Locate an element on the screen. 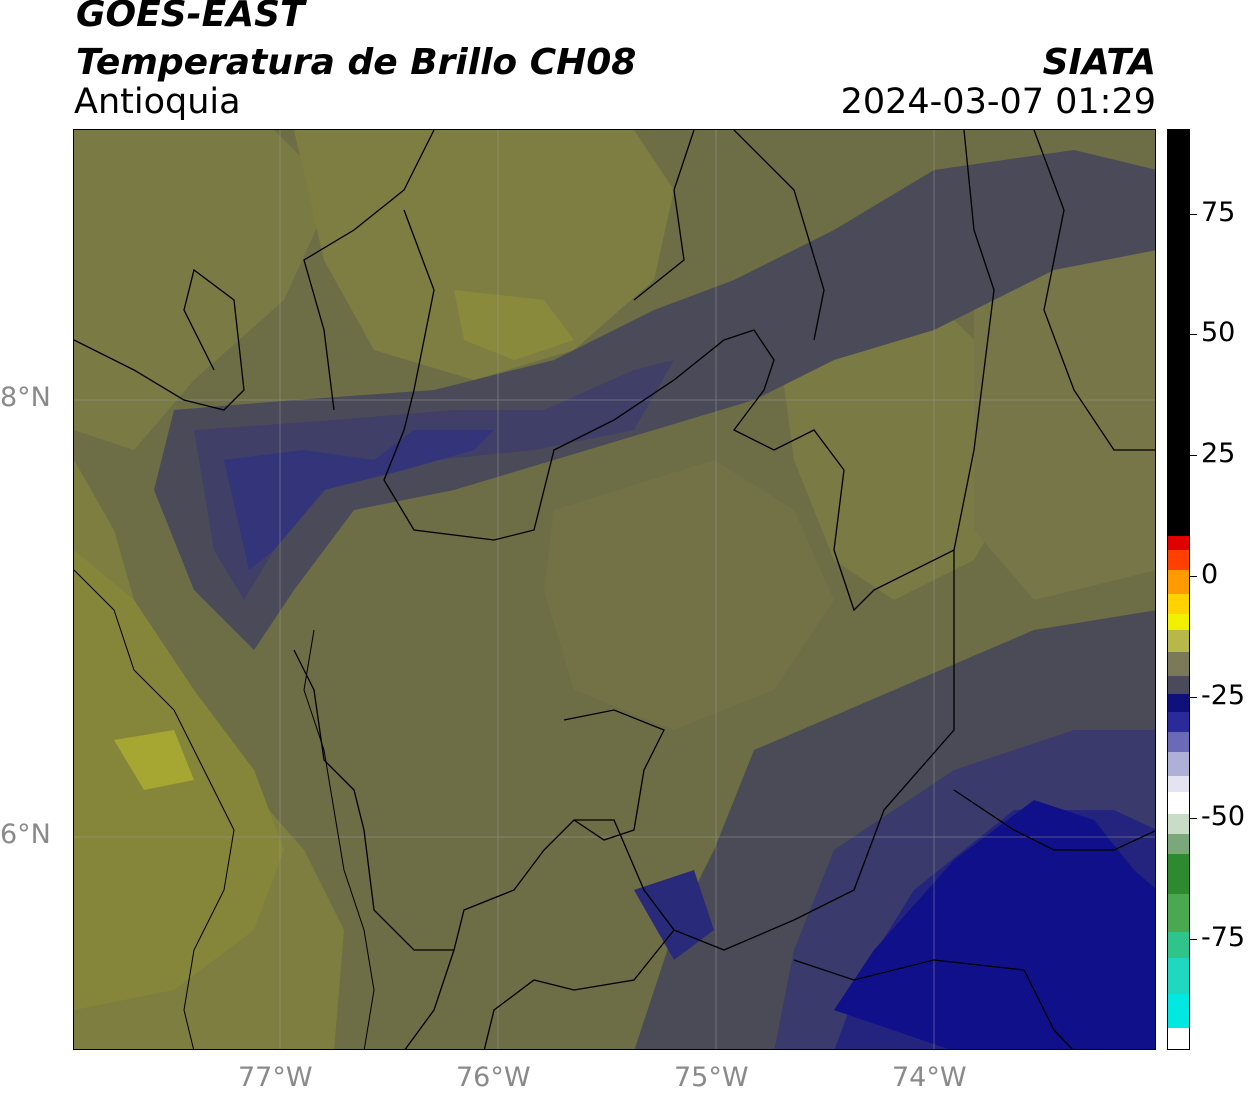  lat-tick-6n: 6°N is located at coordinates (25, 834).